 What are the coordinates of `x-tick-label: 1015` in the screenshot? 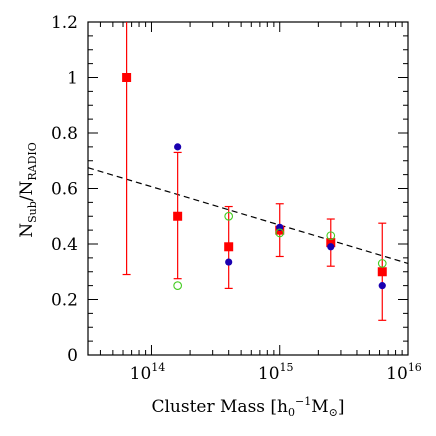 It's located at (276, 372).